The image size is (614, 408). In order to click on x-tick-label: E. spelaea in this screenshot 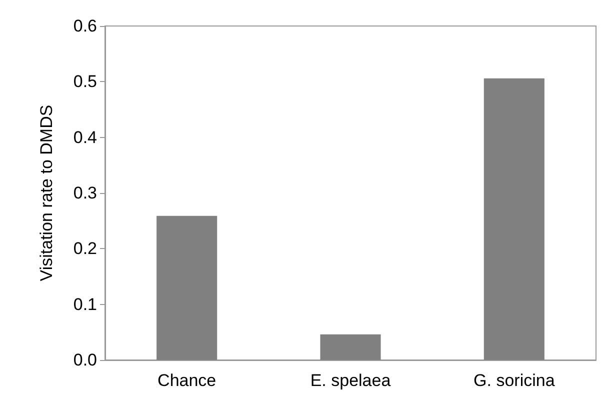, I will do `click(351, 380)`.